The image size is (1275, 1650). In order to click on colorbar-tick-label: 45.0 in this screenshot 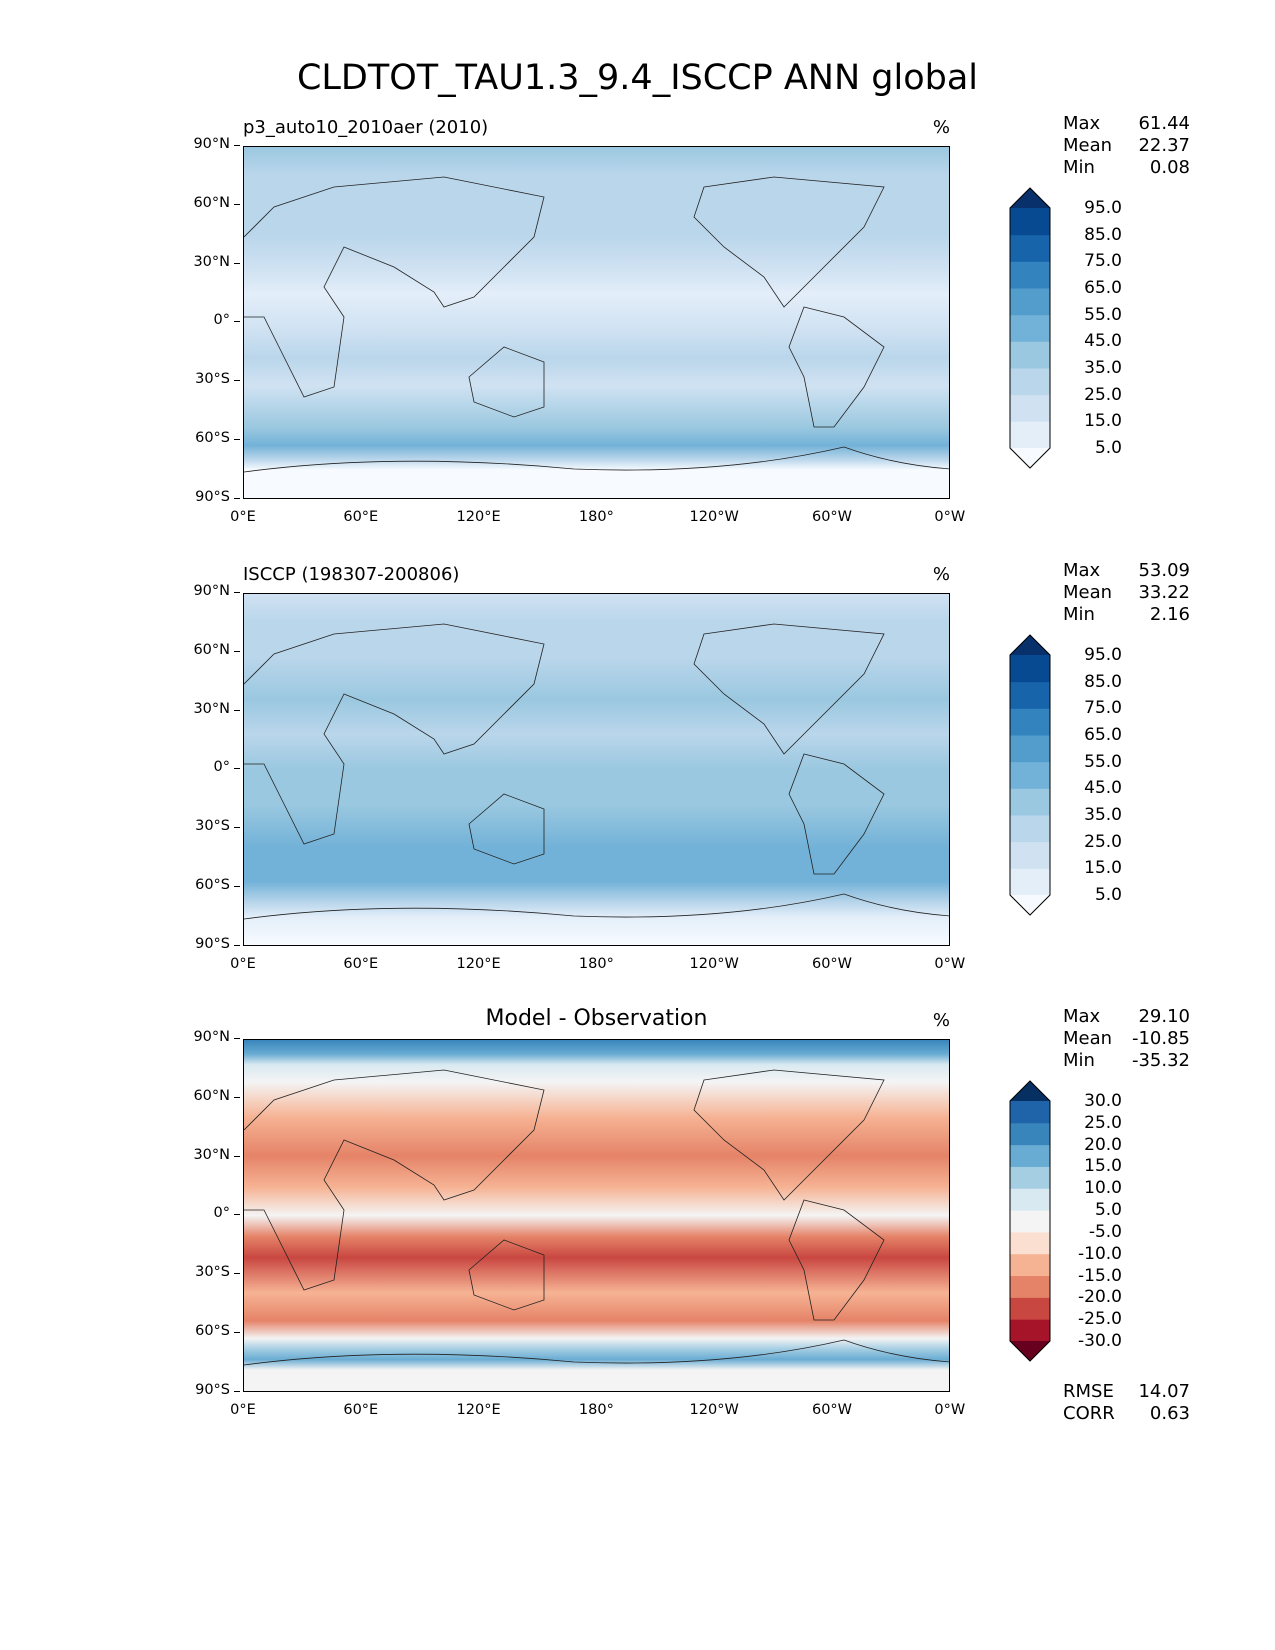, I will do `click(1103, 341)`.